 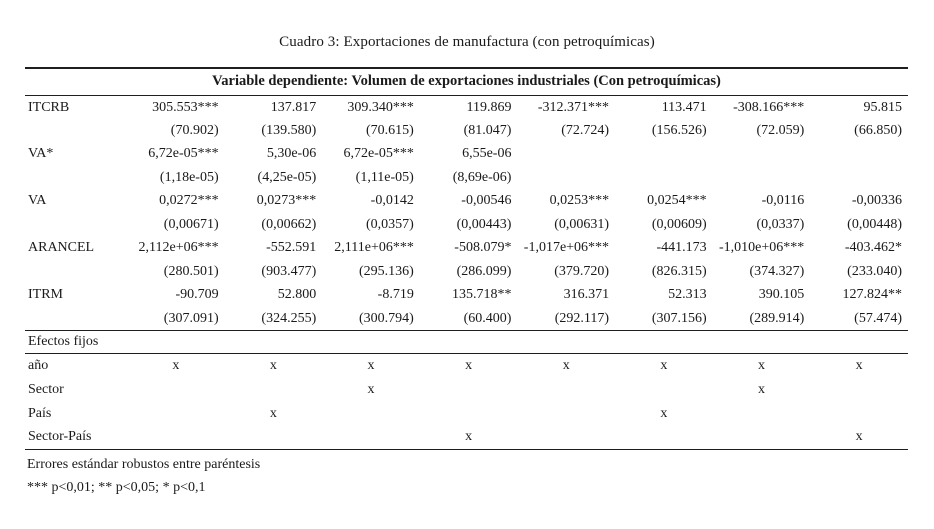 What do you see at coordinates (876, 201) in the screenshot?
I see `coefficient-value: -0,00336` at bounding box center [876, 201].